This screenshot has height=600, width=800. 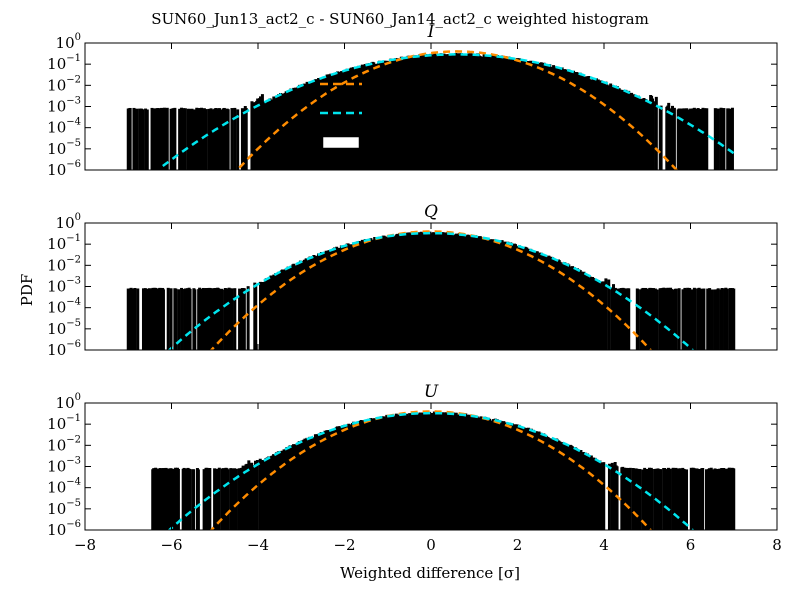 I want to click on x-tick-label: 2, so click(x=518, y=545).